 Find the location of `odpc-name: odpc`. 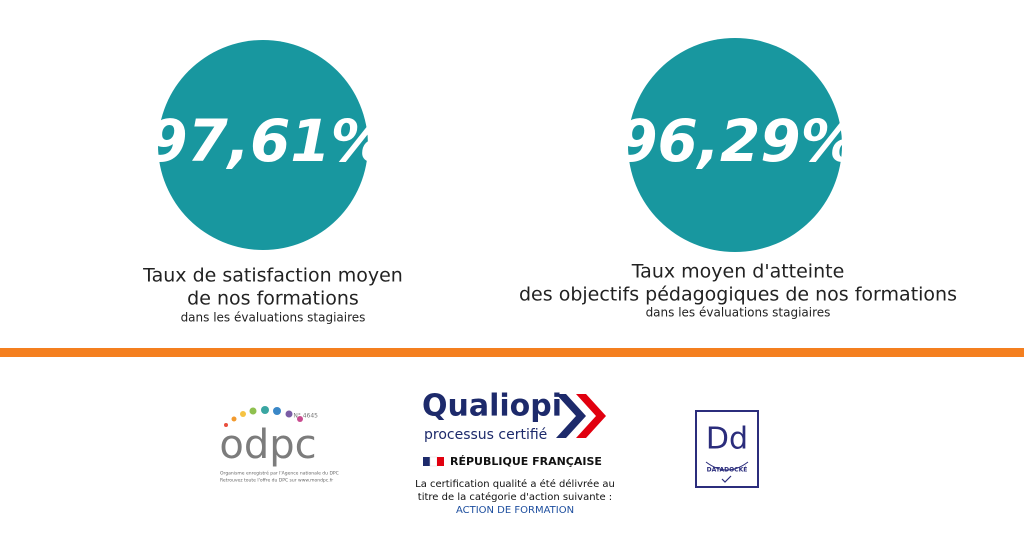

odpc-name: odpc is located at coordinates (267, 445).